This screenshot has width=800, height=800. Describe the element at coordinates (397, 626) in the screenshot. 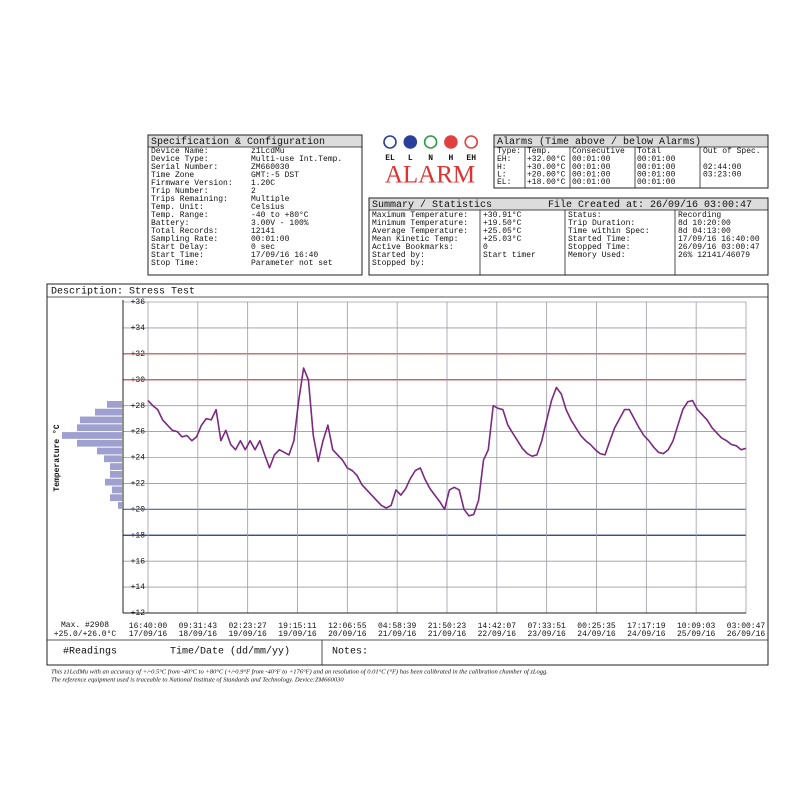

I see `x-tick-time: 04:58:39` at that location.